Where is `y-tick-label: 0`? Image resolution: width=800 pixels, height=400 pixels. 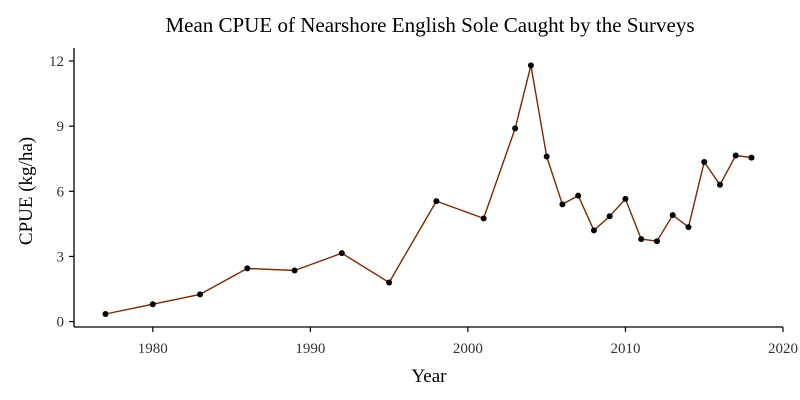 y-tick-label: 0 is located at coordinates (61, 323).